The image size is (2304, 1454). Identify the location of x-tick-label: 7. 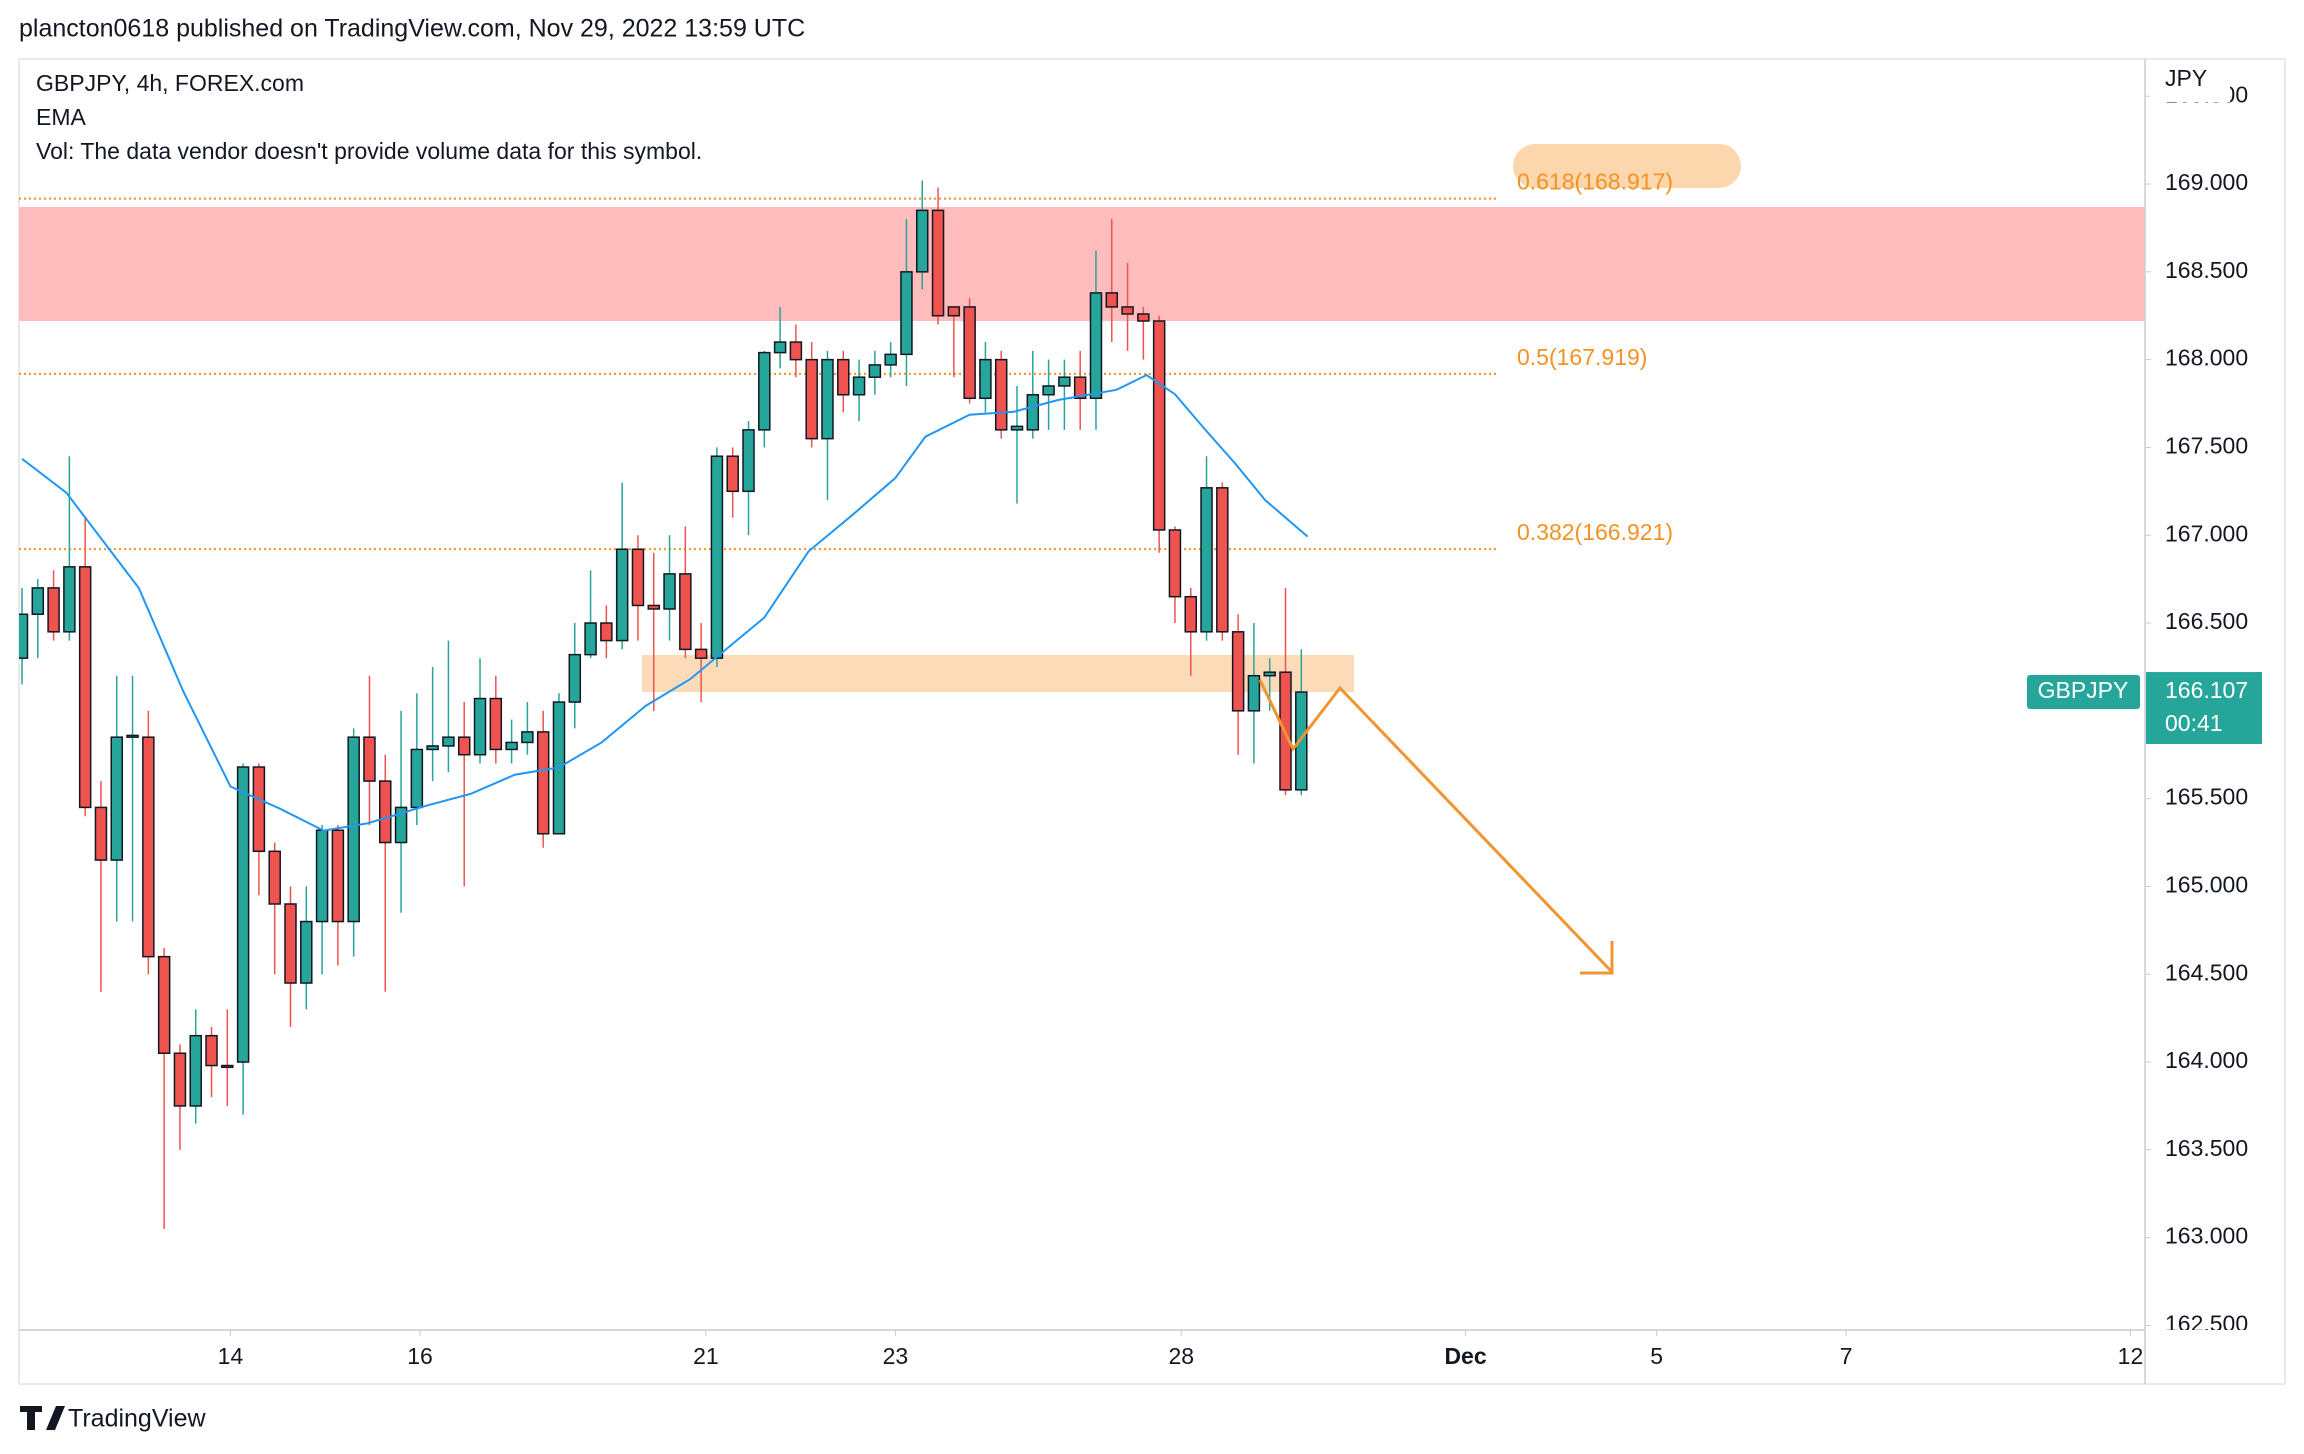
(1846, 1356).